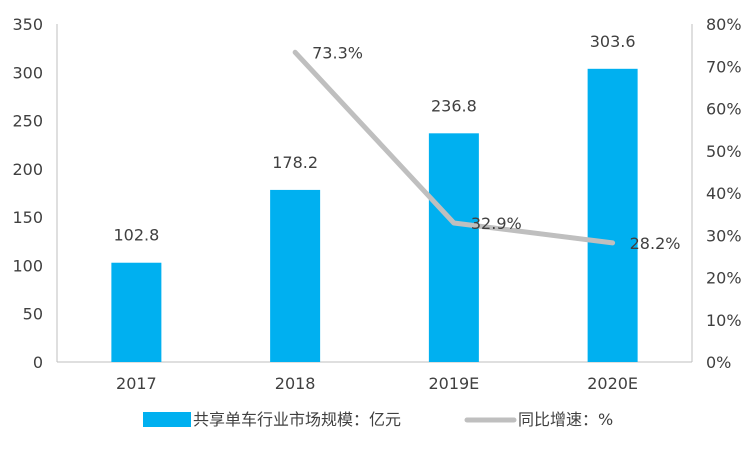 The image size is (750, 454). I want to click on bar-data-label: 102.8, so click(136, 235).